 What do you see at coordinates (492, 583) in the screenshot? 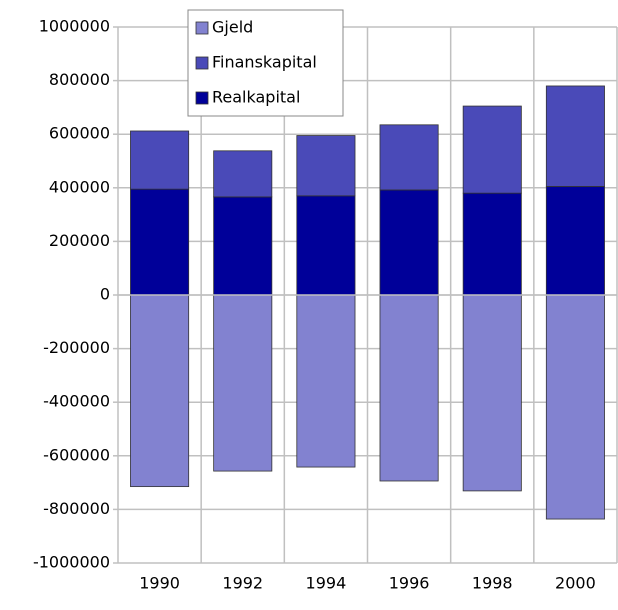
I see `x-tick-label: 1998` at bounding box center [492, 583].